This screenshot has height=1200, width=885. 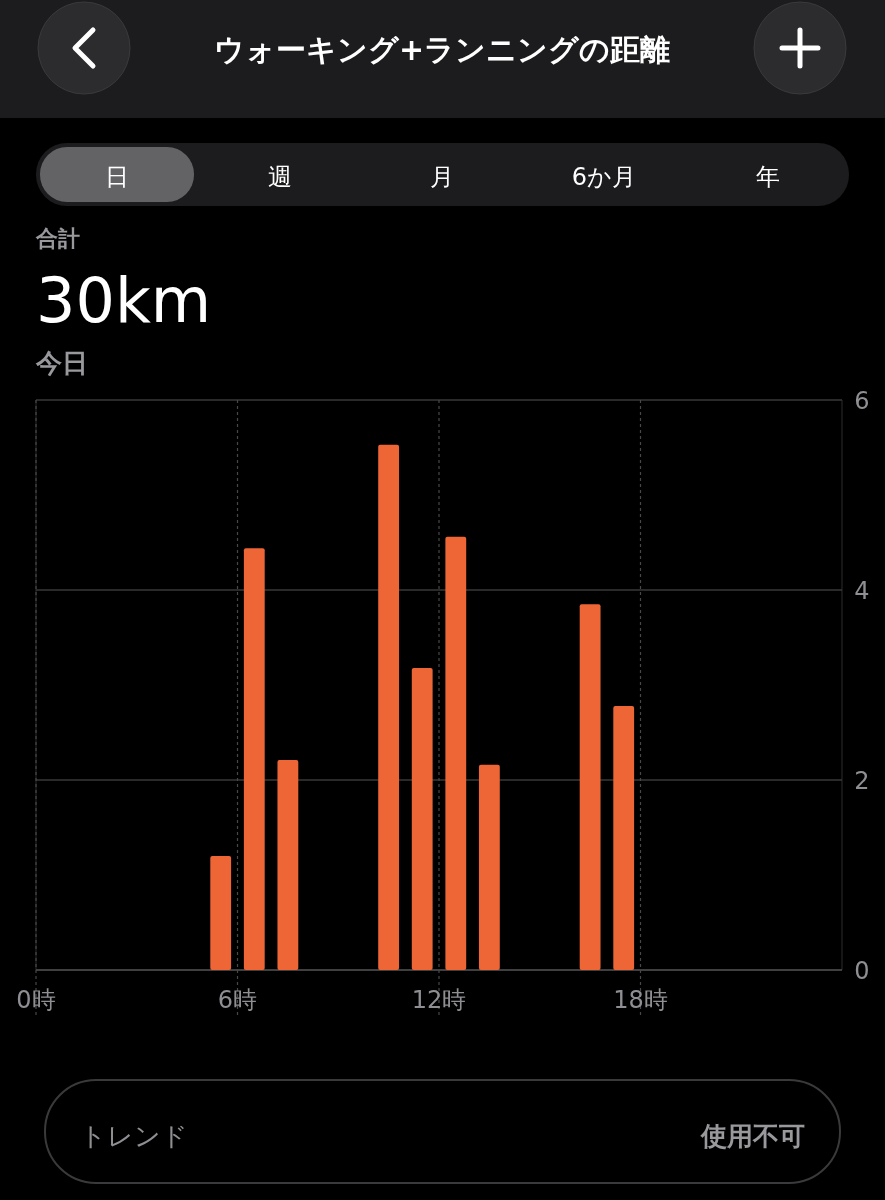 What do you see at coordinates (862, 401) in the screenshot?
I see `y-tick-label: 6` at bounding box center [862, 401].